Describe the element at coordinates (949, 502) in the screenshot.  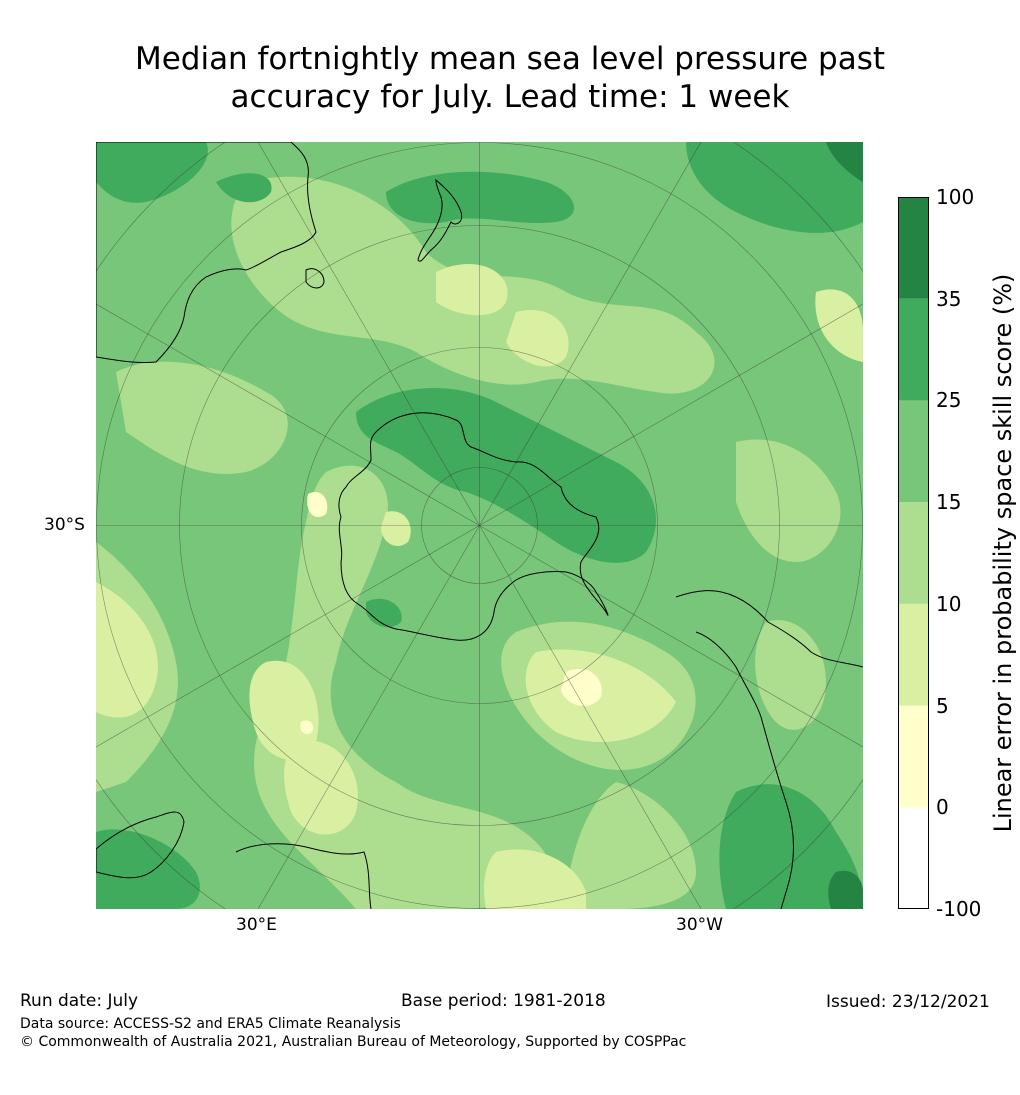
I see `colorbar-level-label: 15` at that location.